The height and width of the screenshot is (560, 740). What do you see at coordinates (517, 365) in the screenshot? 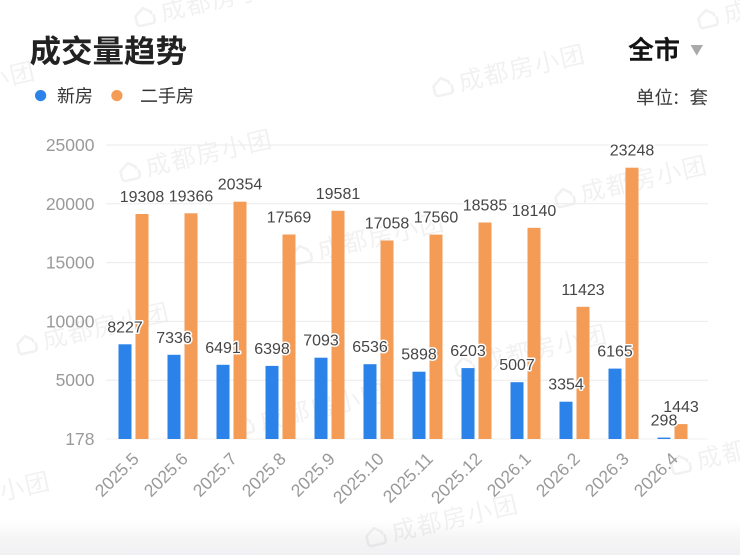
I see `svg-text: 5007` at bounding box center [517, 365].